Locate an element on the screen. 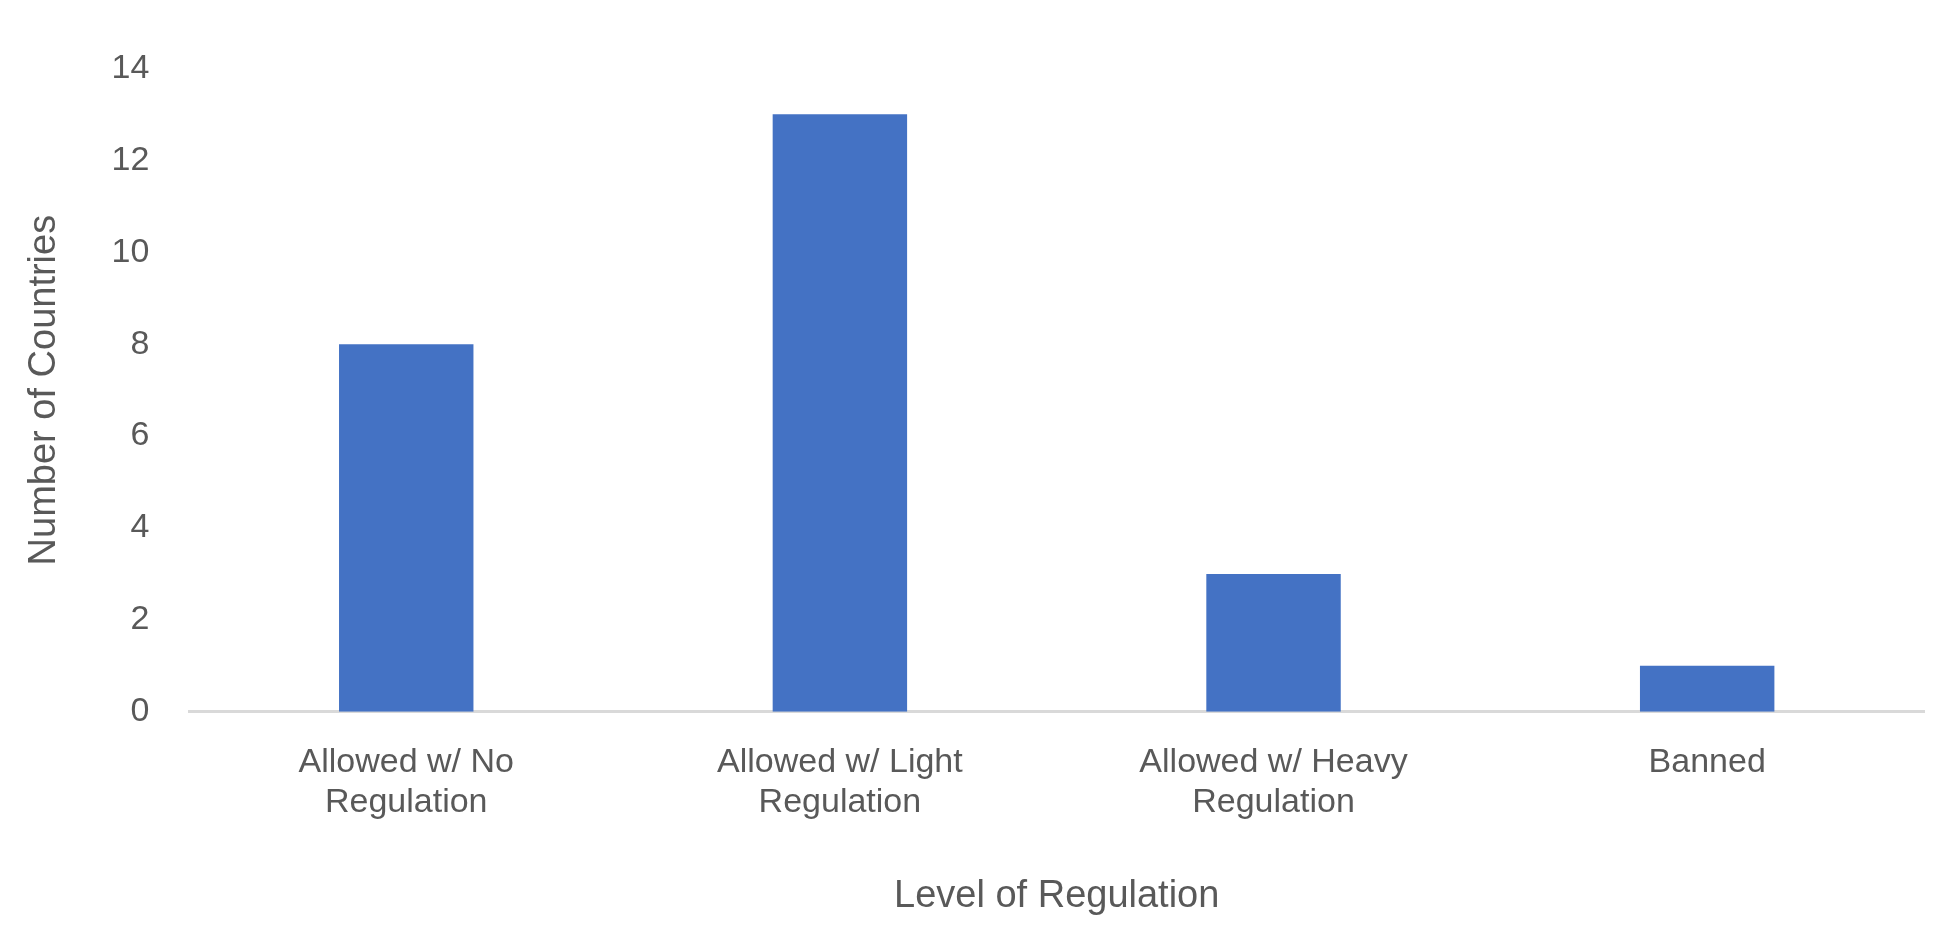 Image resolution: width=1952 pixels, height=934 pixels. x-axis-title: Level of Regulation is located at coordinates (1057, 893).